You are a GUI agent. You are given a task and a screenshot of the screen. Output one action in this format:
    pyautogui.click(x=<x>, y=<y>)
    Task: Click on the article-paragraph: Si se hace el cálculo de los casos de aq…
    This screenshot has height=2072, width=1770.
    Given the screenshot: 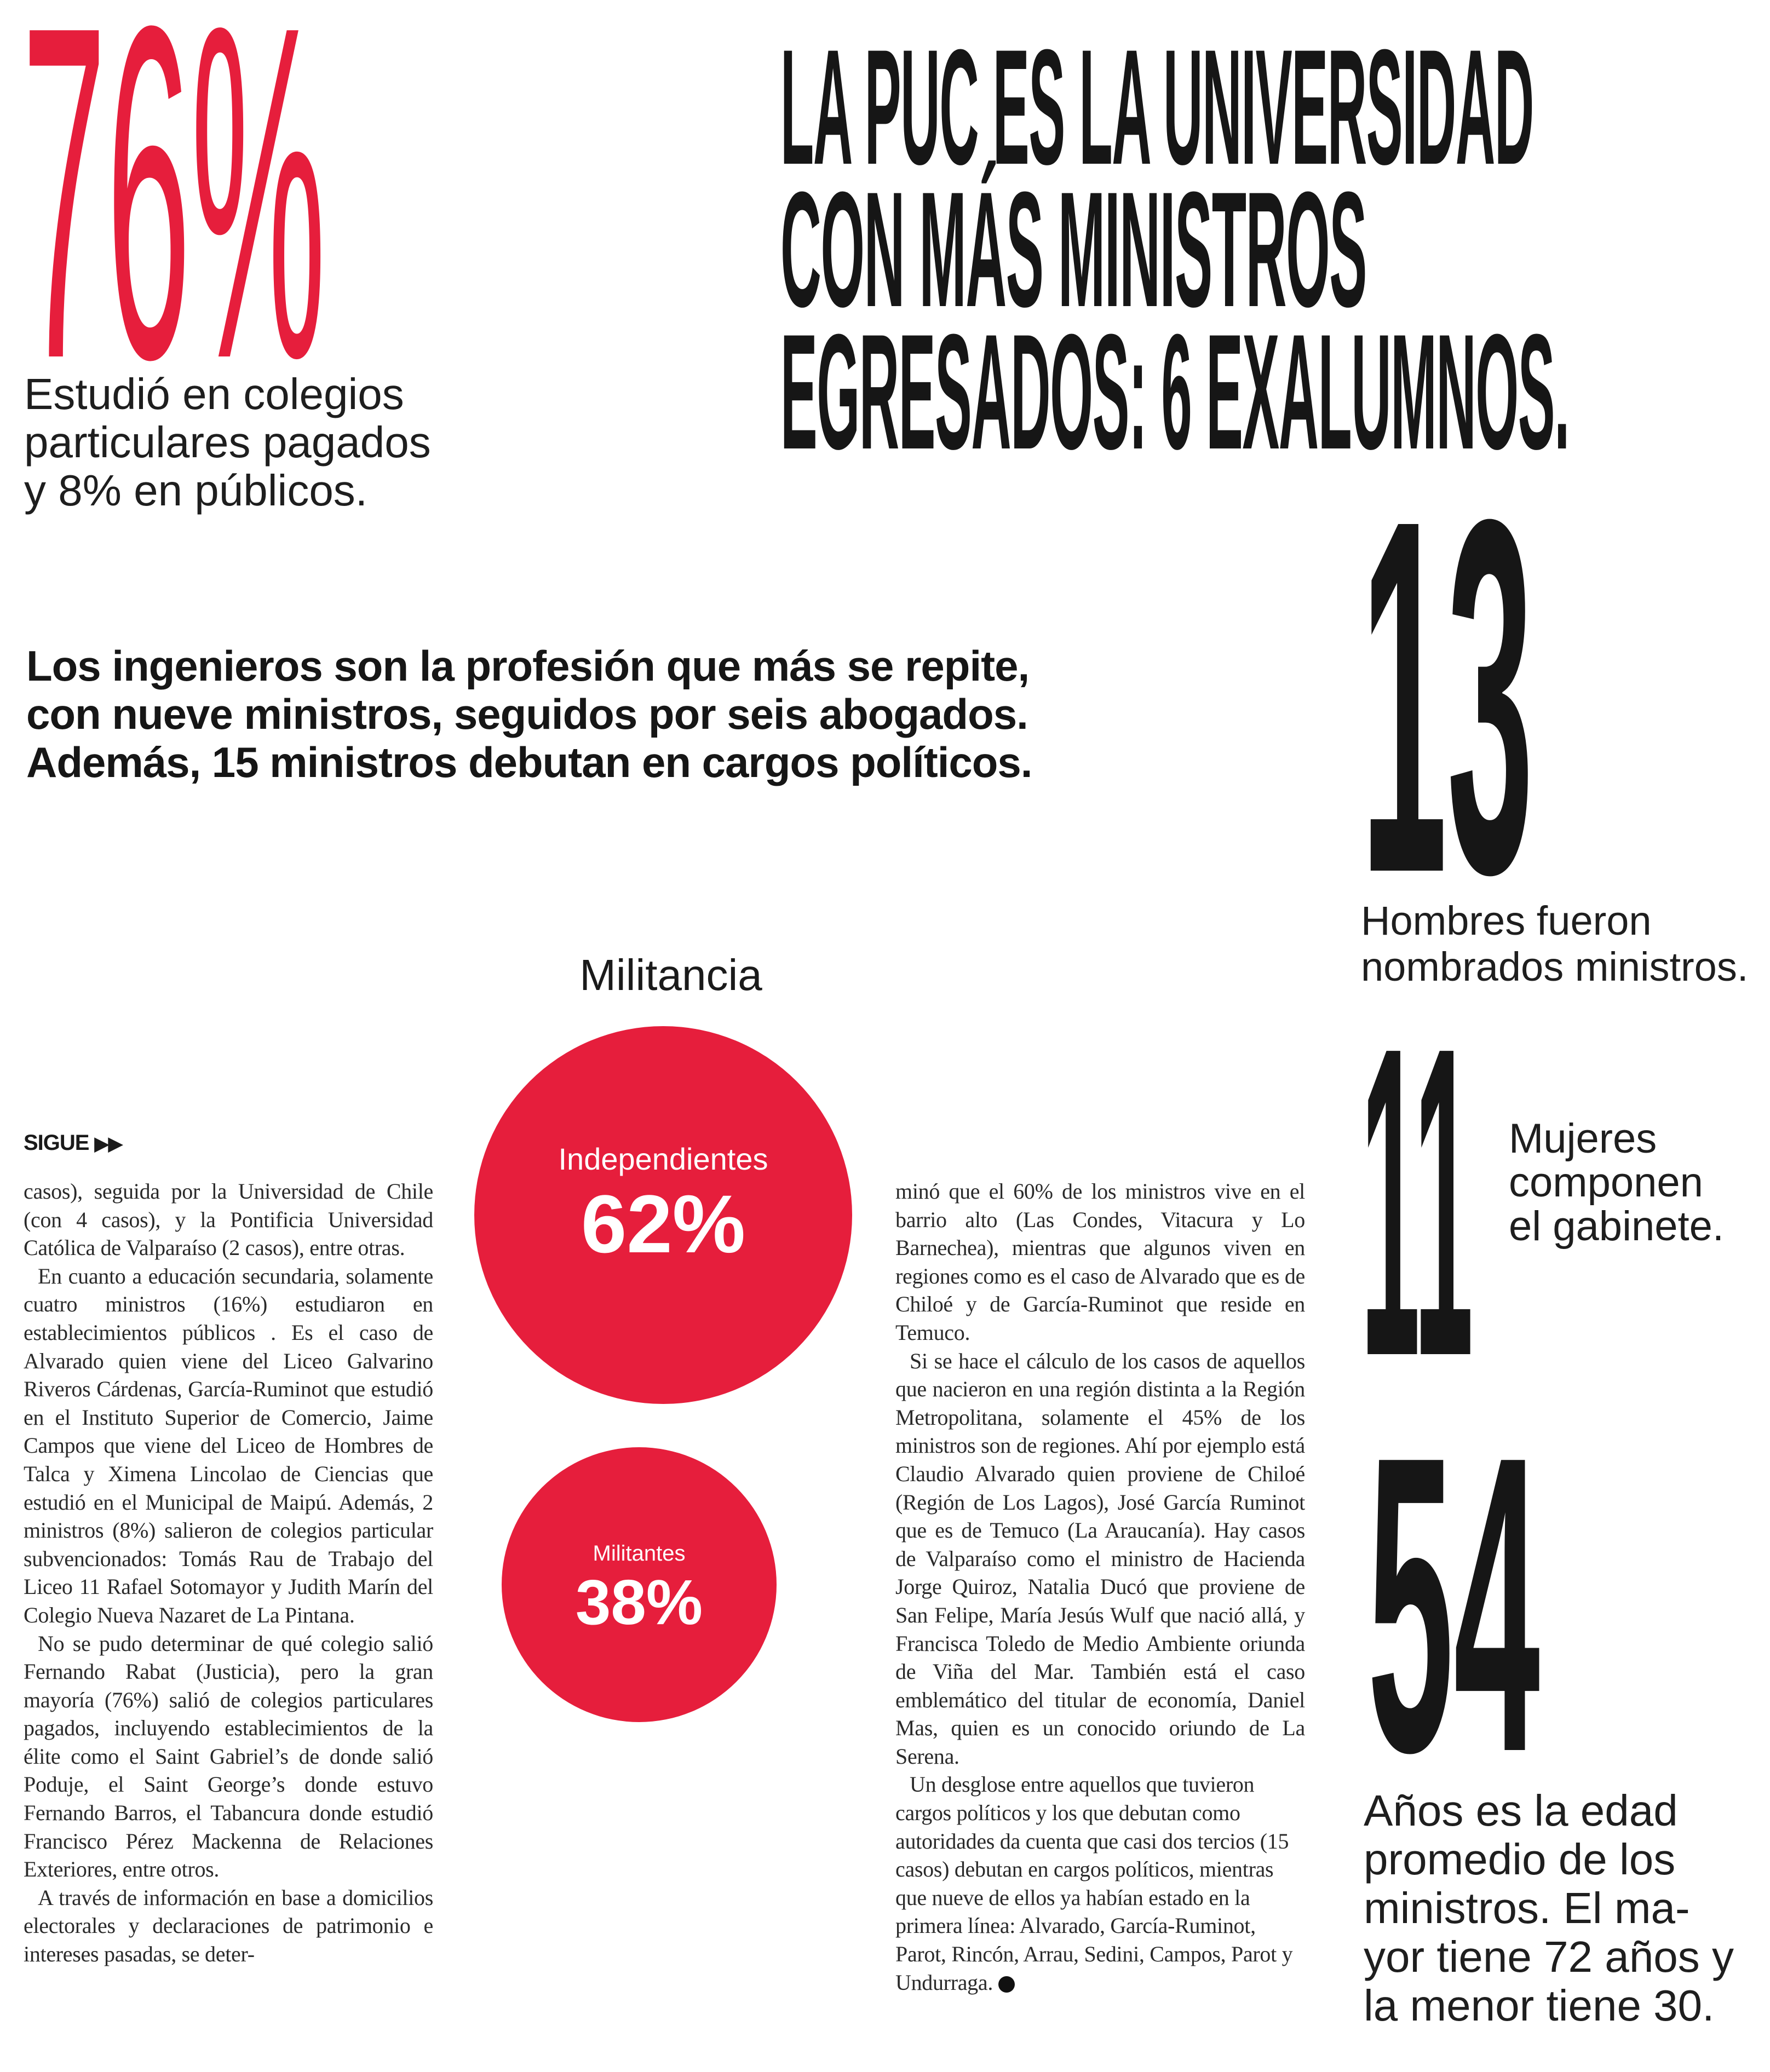 What is the action you would take?
    pyautogui.click(x=1100, y=1558)
    